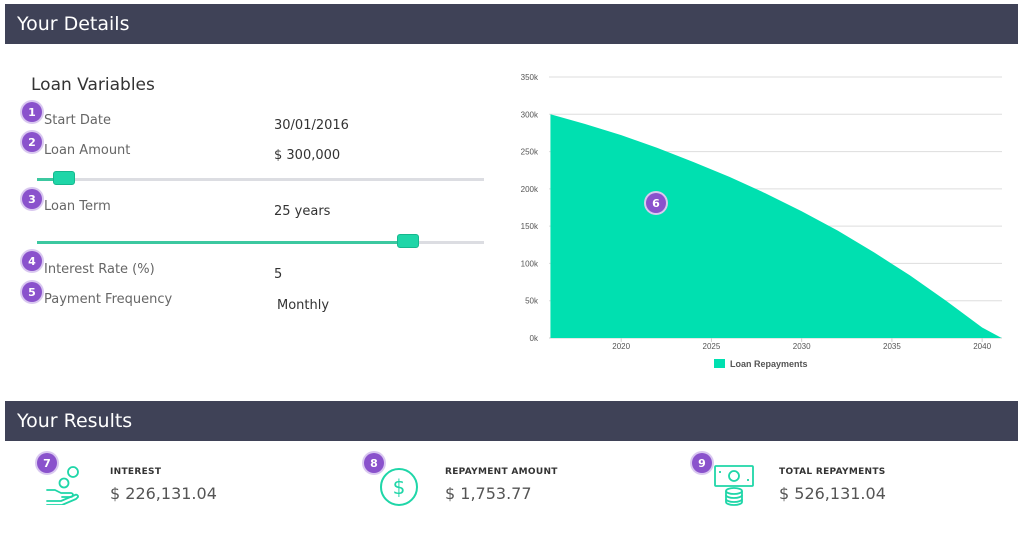  What do you see at coordinates (982, 346) in the screenshot?
I see `x-tick-label: 2040` at bounding box center [982, 346].